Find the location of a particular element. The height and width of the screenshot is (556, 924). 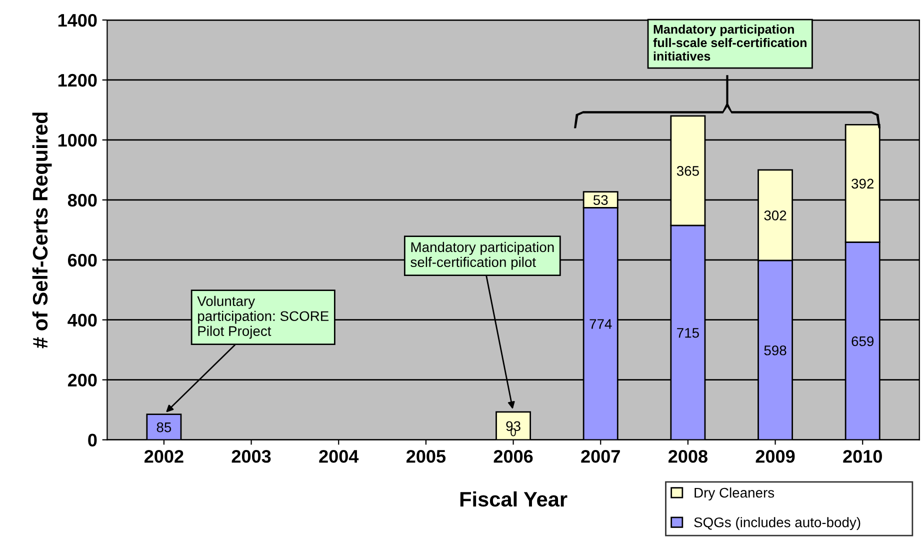

data-label: 85 is located at coordinates (164, 427).